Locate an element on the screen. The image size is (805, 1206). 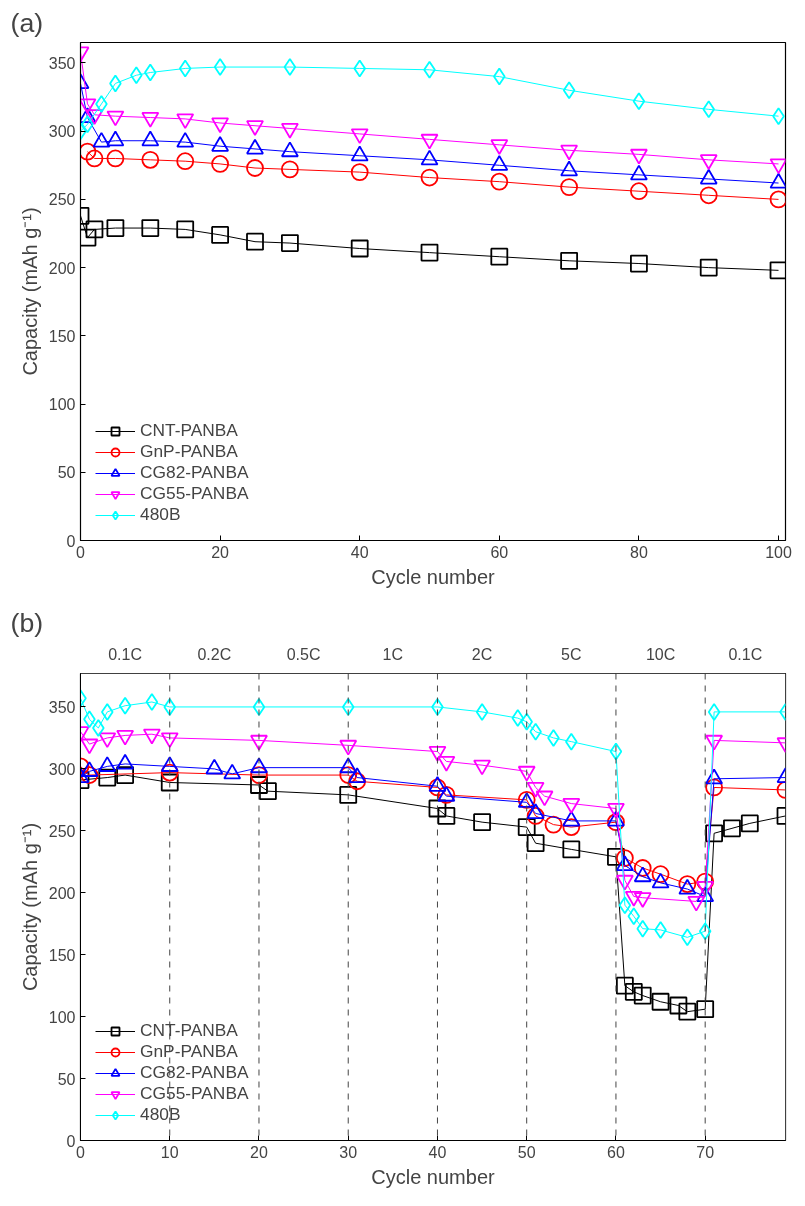
x-tick-label: 40 is located at coordinates (437, 1152).